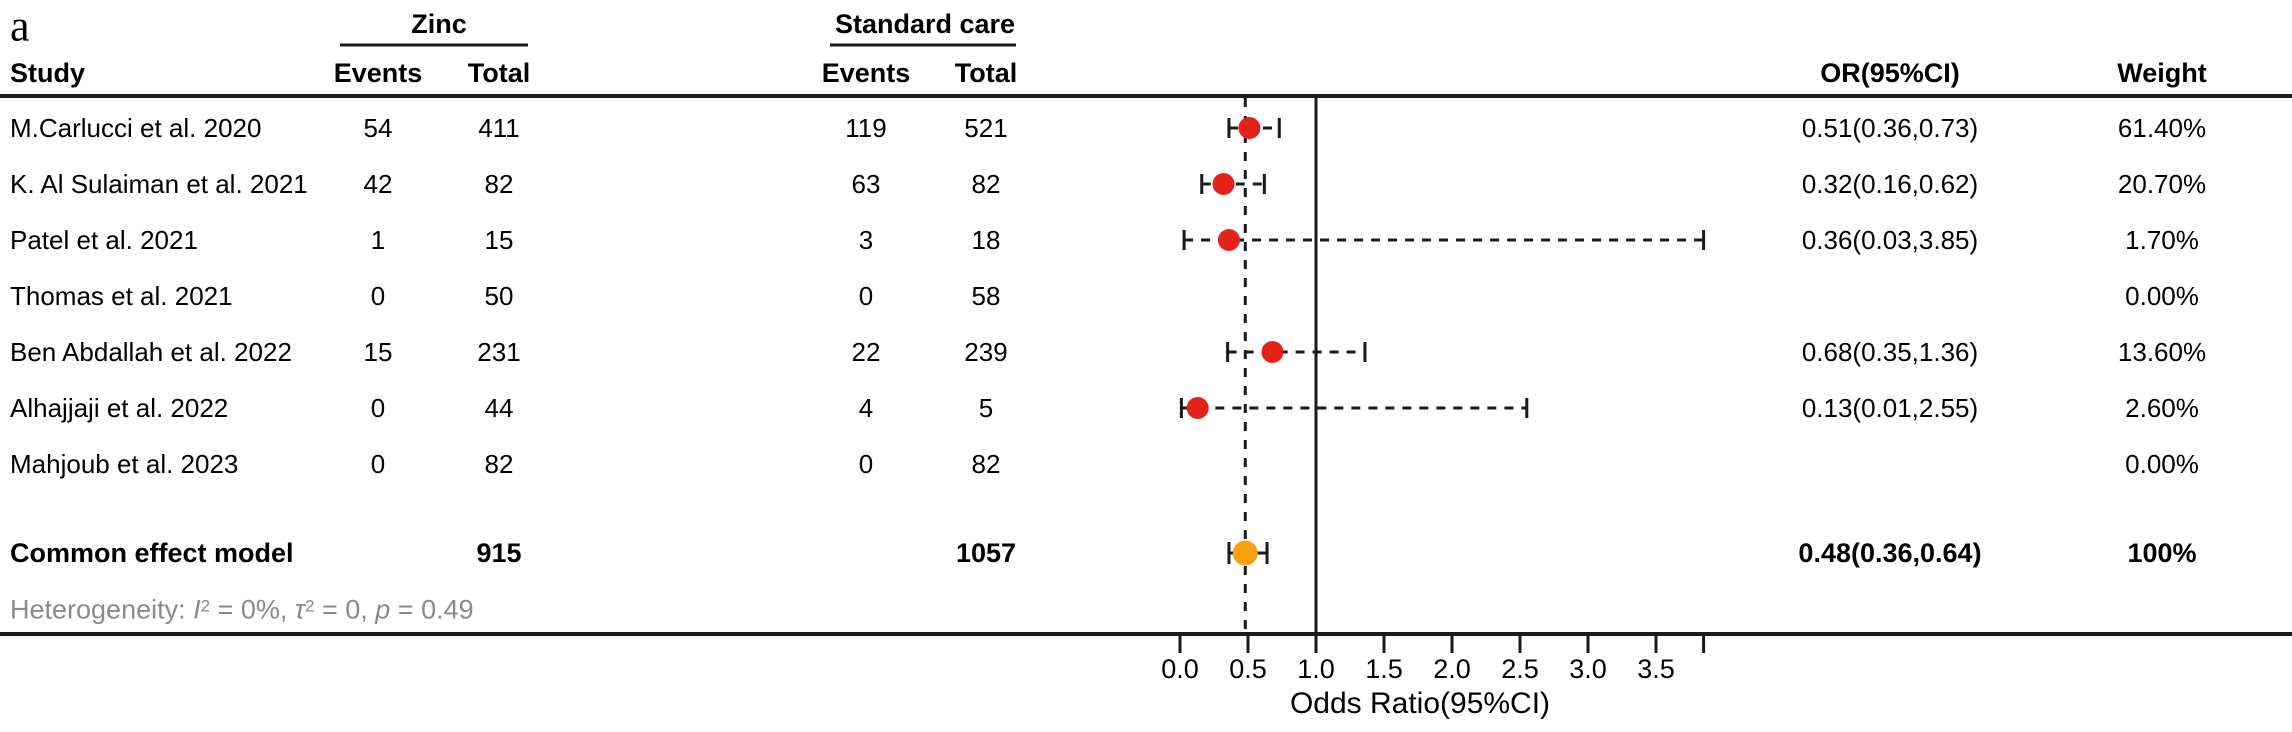 This screenshot has width=2292, height=732. What do you see at coordinates (1520, 669) in the screenshot?
I see `axis-tick-label: 2.5` at bounding box center [1520, 669].